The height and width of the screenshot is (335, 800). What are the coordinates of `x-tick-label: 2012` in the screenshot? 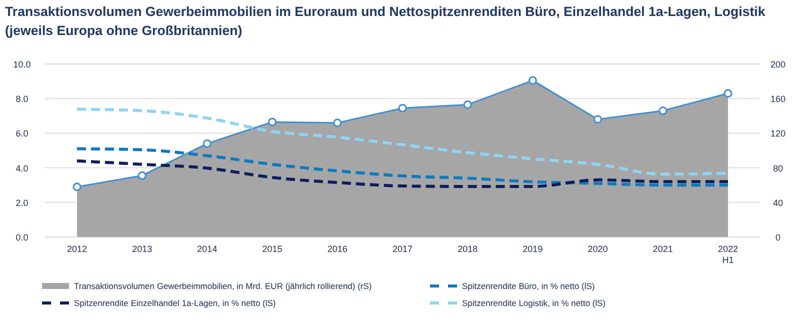 It's located at (77, 249).